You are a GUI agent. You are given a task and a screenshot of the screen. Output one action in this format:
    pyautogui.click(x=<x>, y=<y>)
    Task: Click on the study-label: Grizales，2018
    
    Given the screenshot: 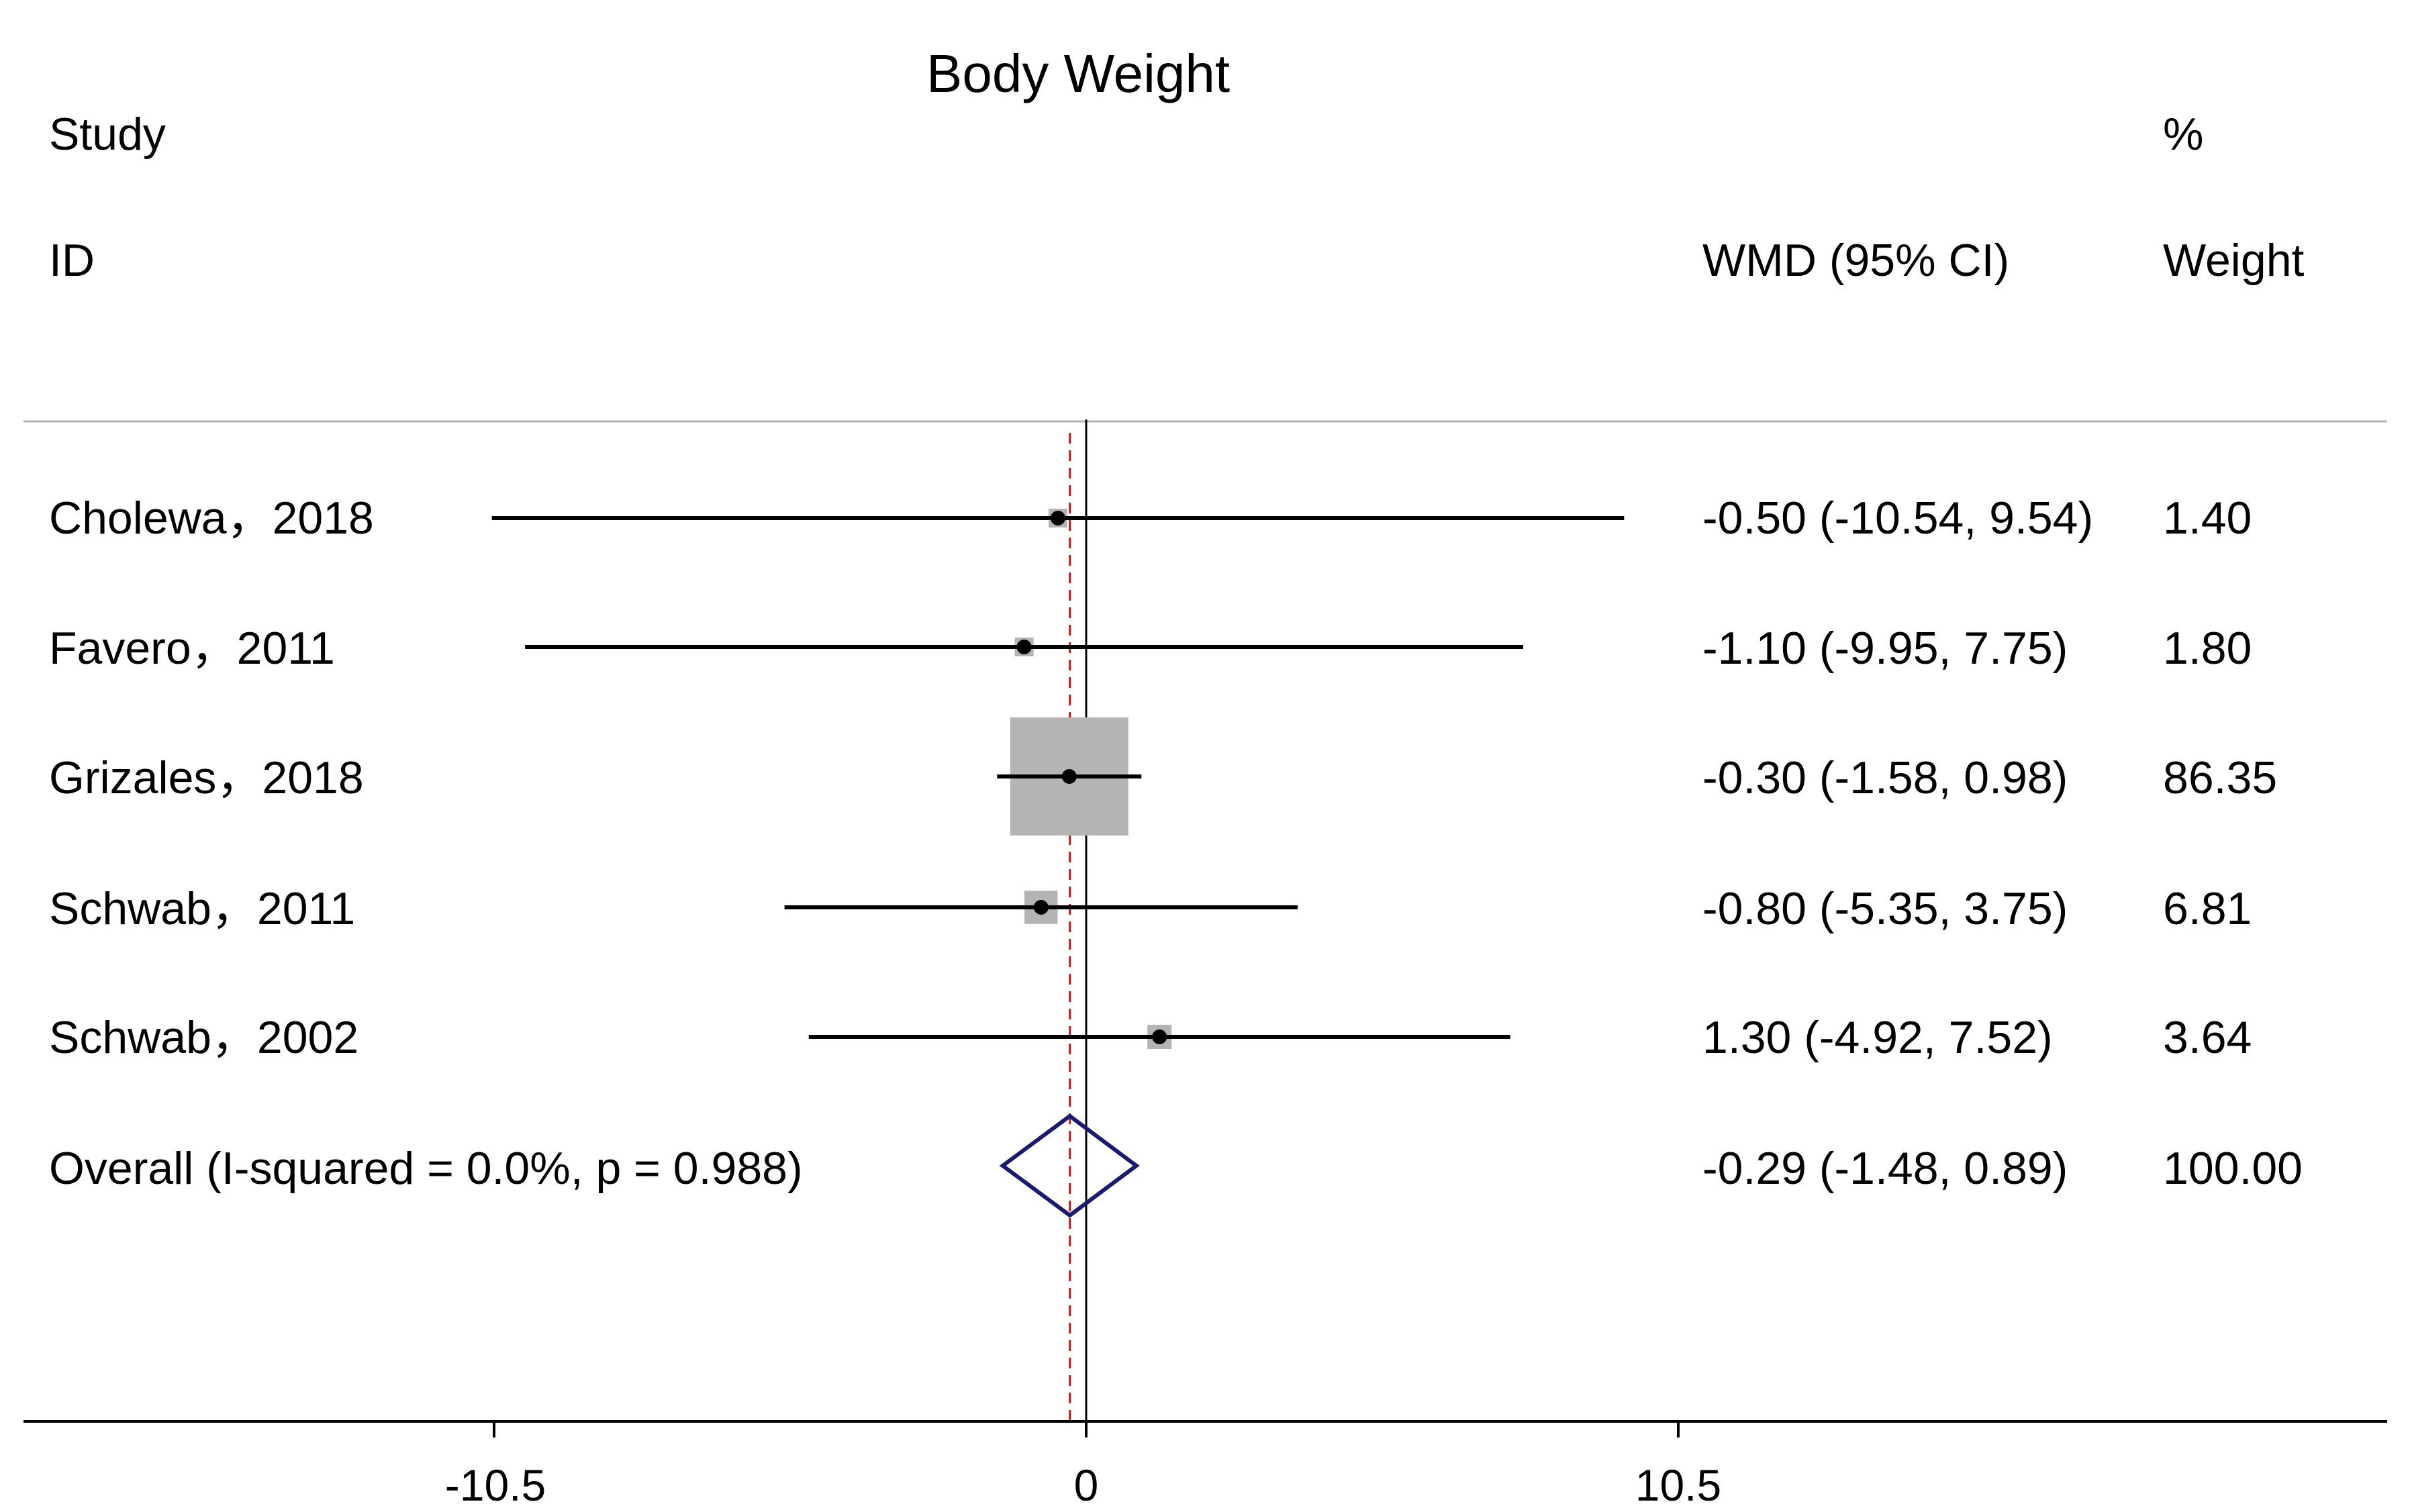 What is the action you would take?
    pyautogui.click(x=206, y=777)
    